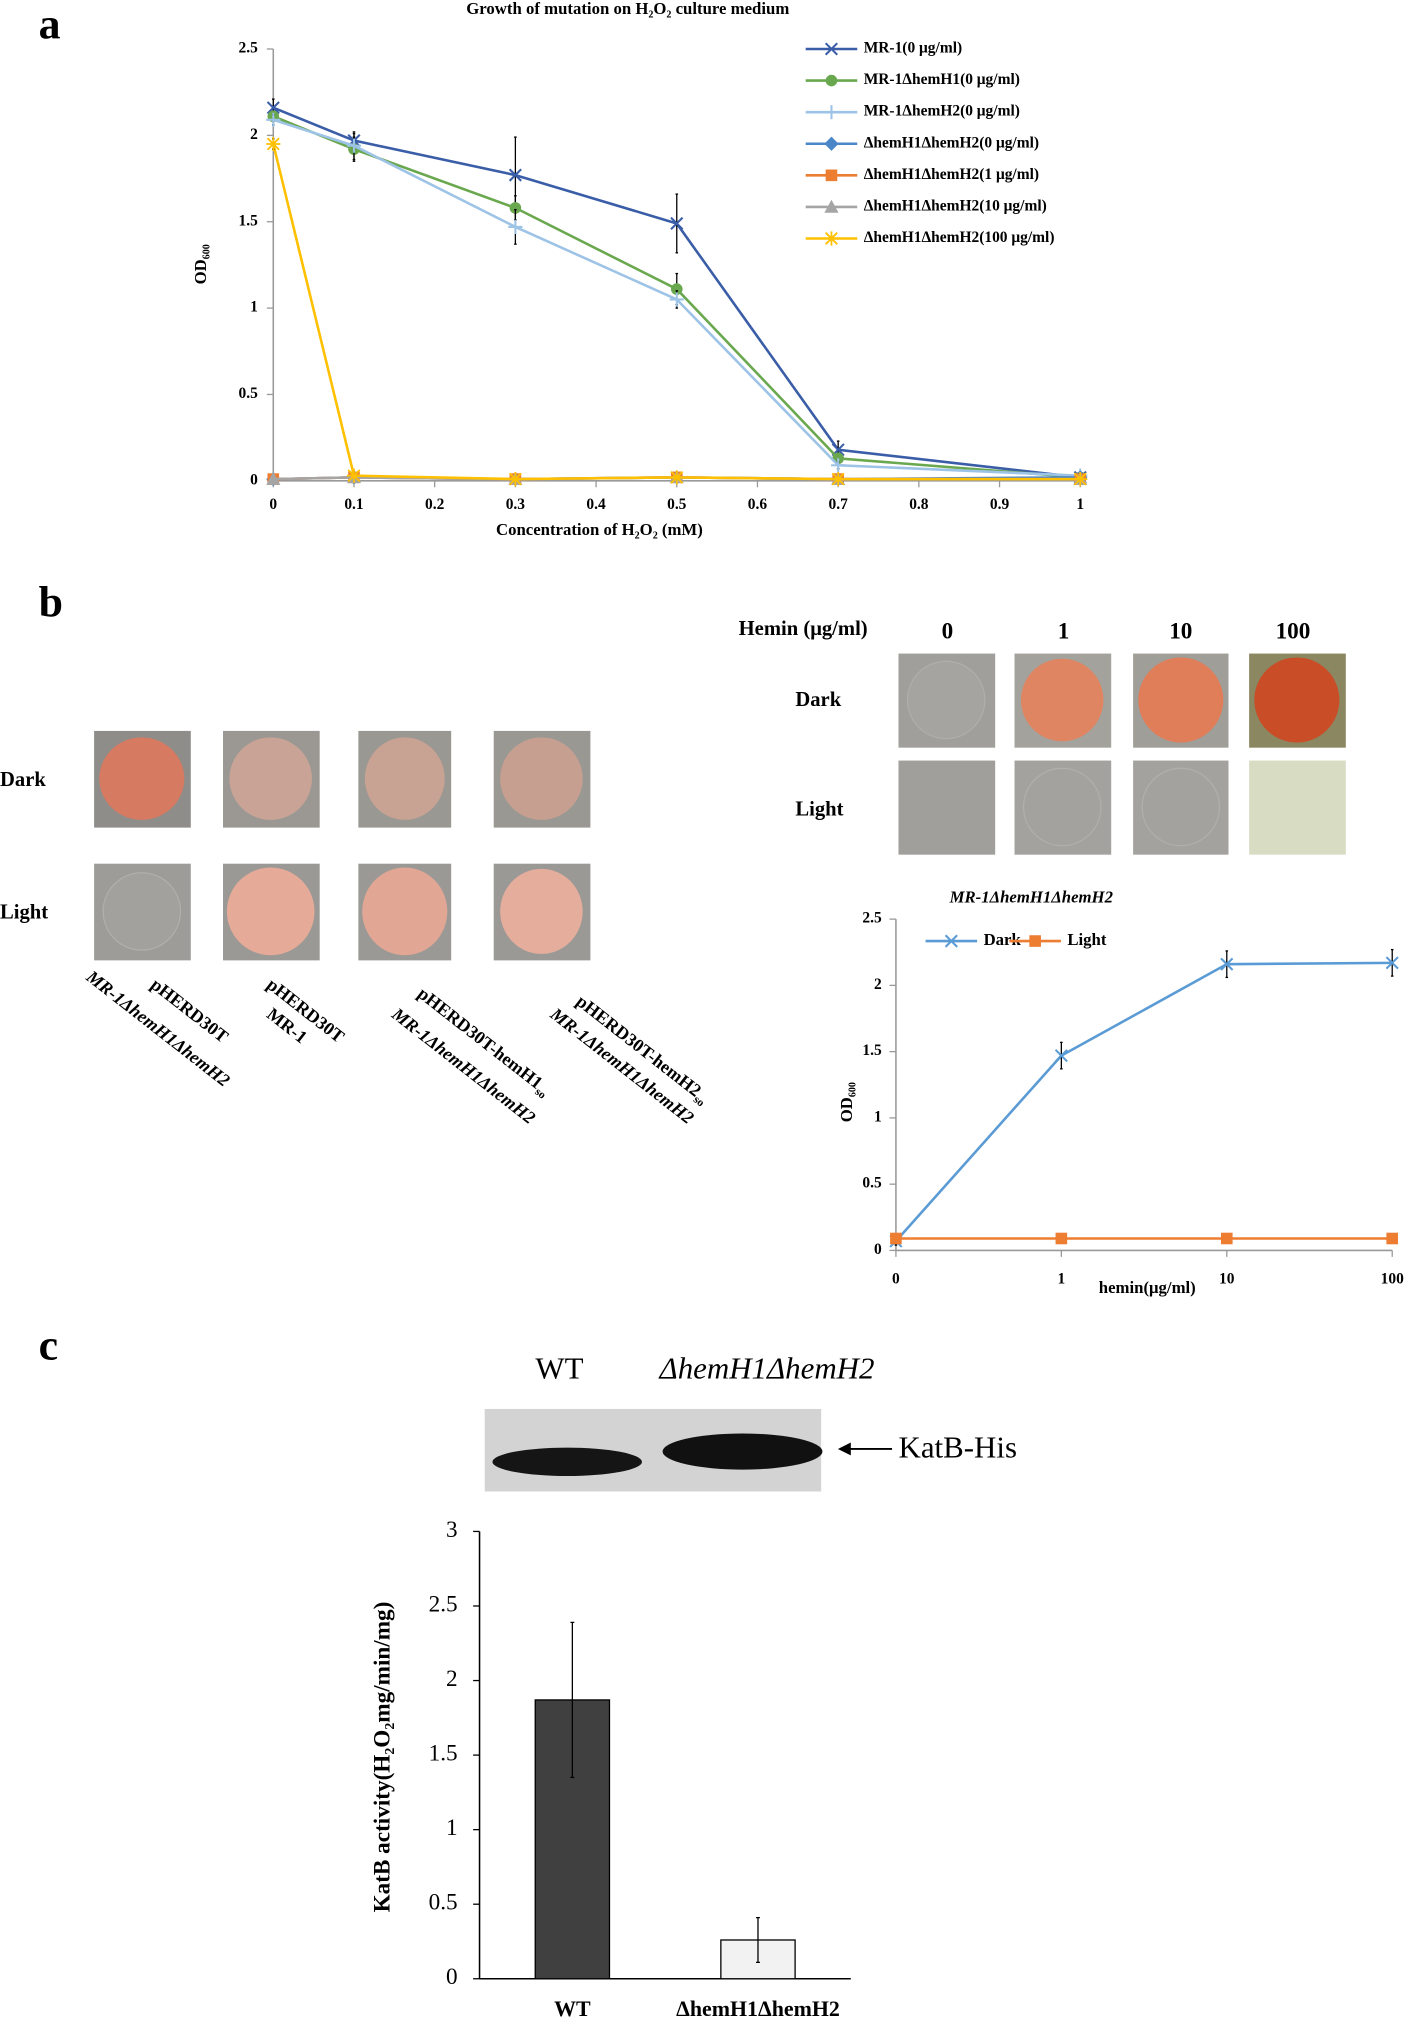 Image resolution: width=1418 pixels, height=2032 pixels. What do you see at coordinates (766, 1368) in the screenshot?
I see `lane-label: ΔhemH1ΔhemH2` at bounding box center [766, 1368].